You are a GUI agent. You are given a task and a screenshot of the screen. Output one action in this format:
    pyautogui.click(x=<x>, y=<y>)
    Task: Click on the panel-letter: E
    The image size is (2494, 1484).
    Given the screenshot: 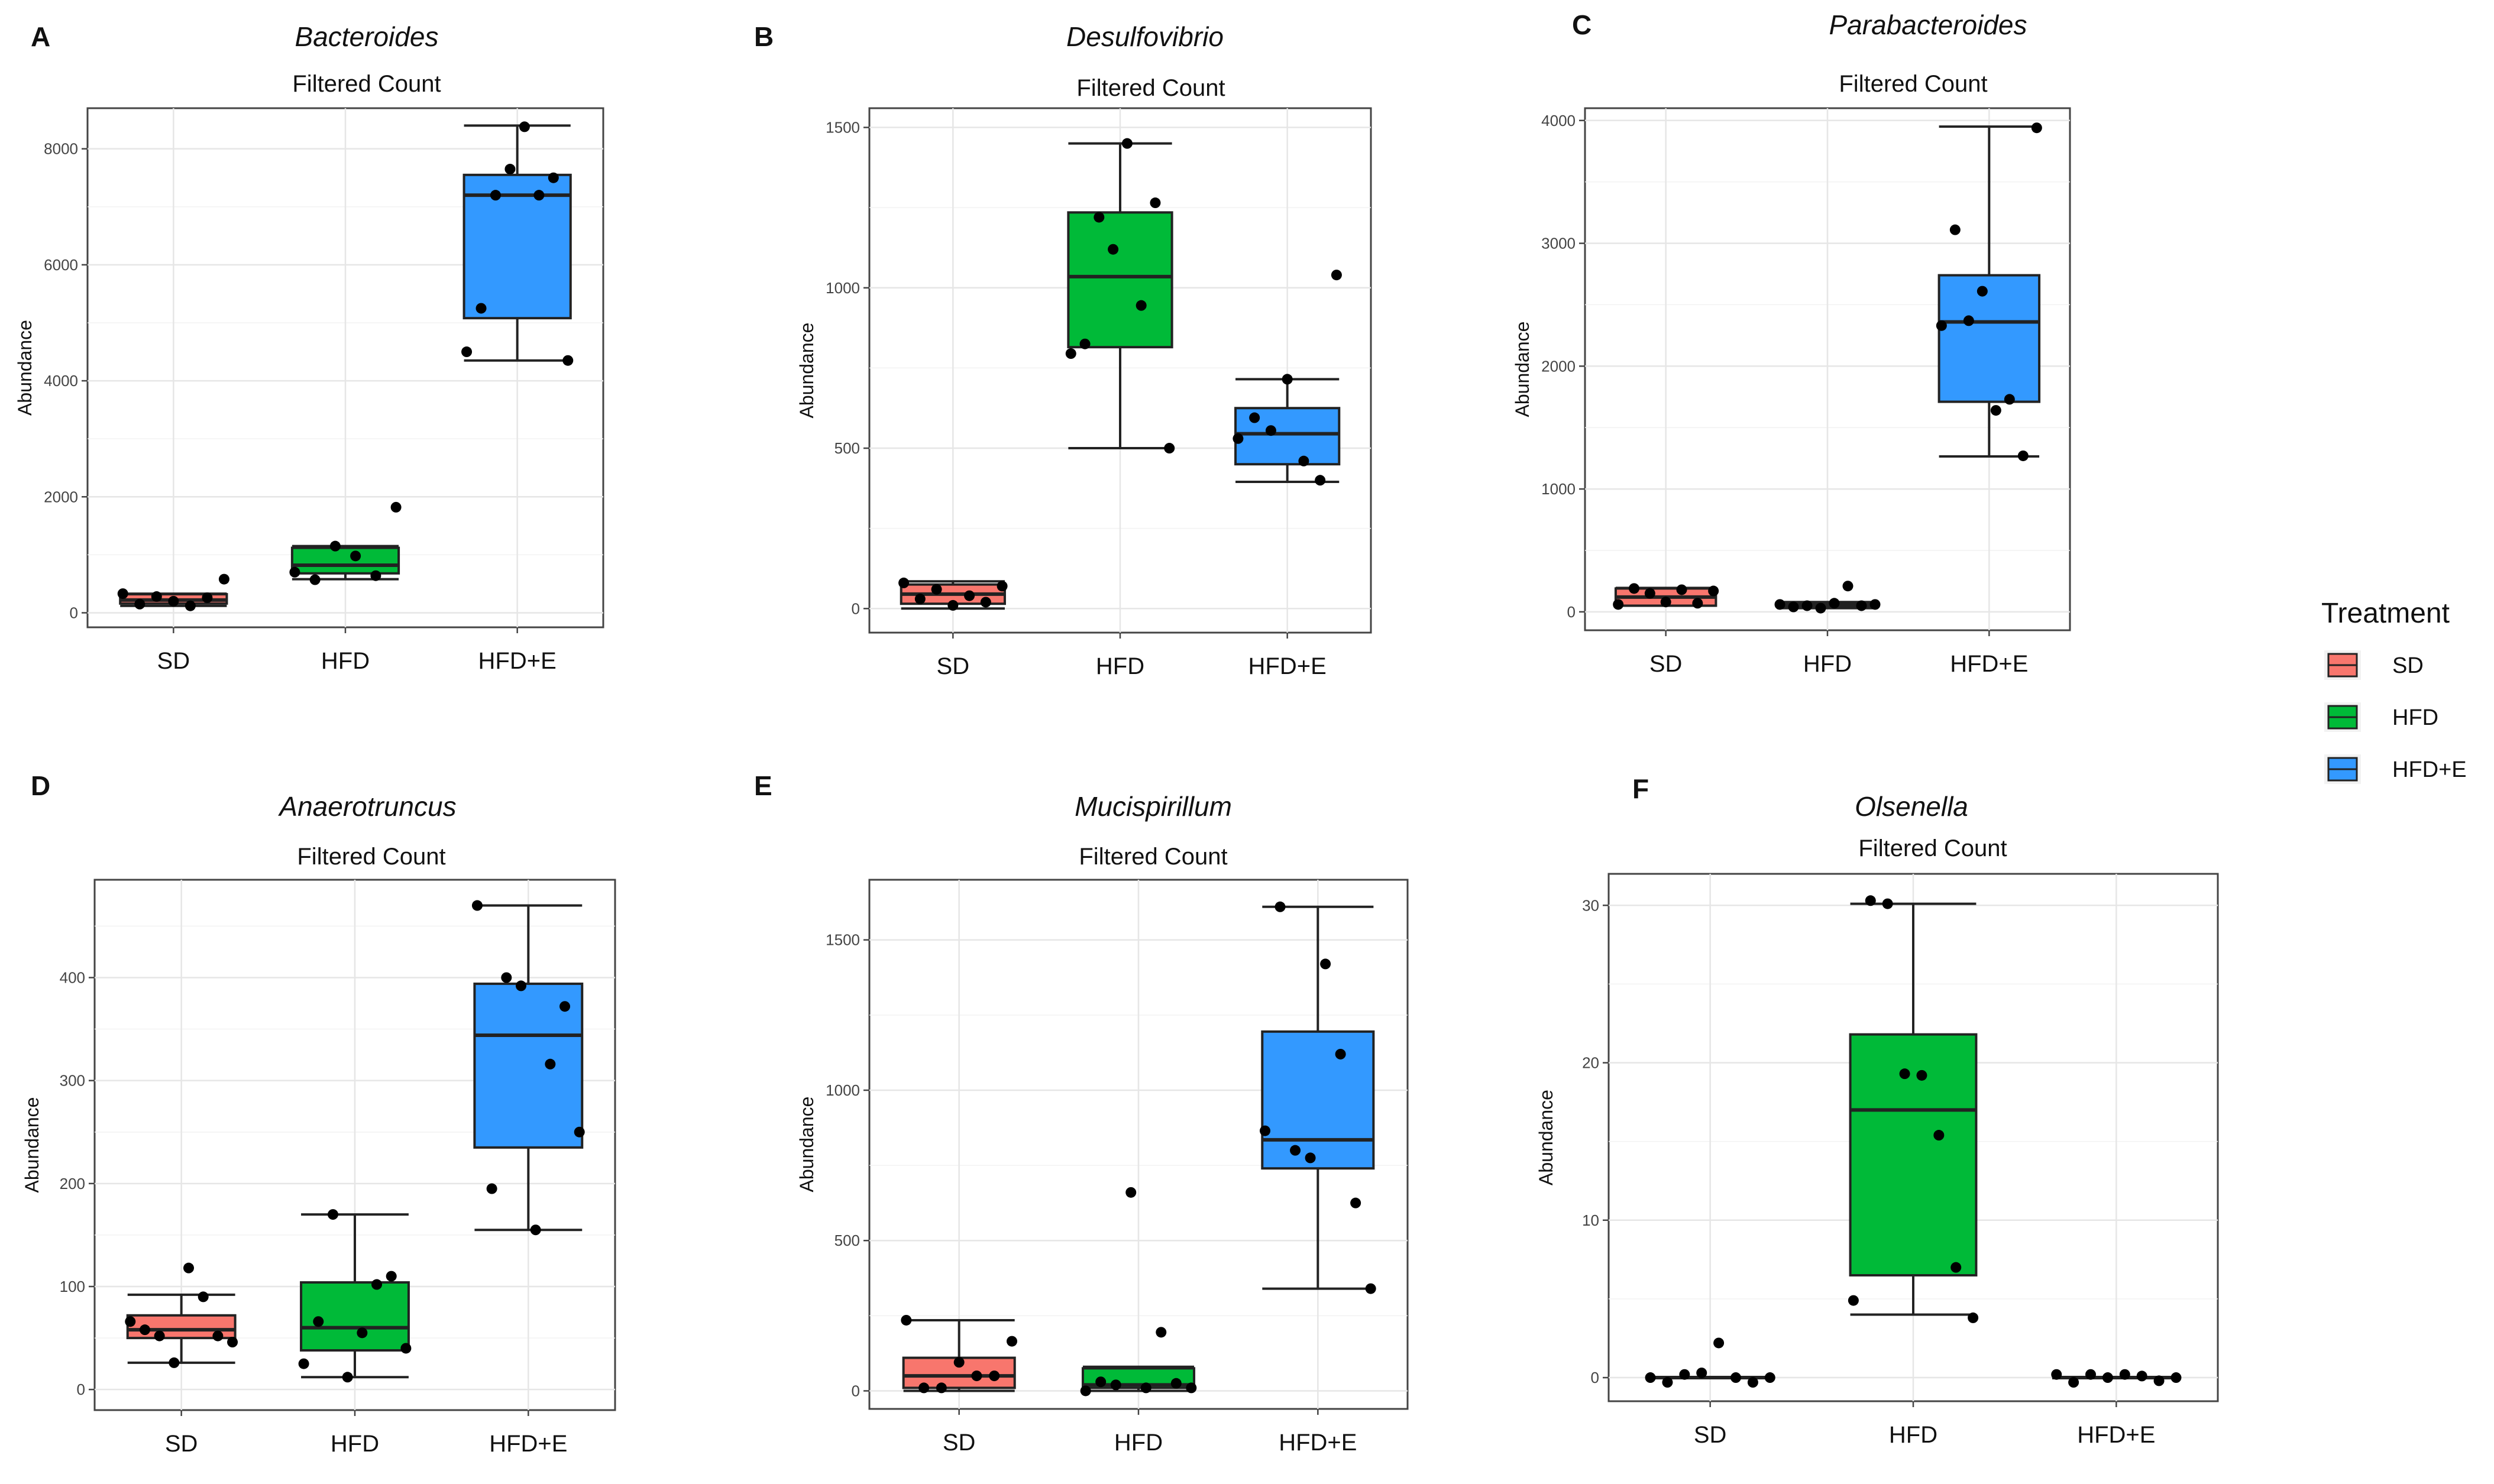 What is the action you would take?
    pyautogui.click(x=763, y=785)
    